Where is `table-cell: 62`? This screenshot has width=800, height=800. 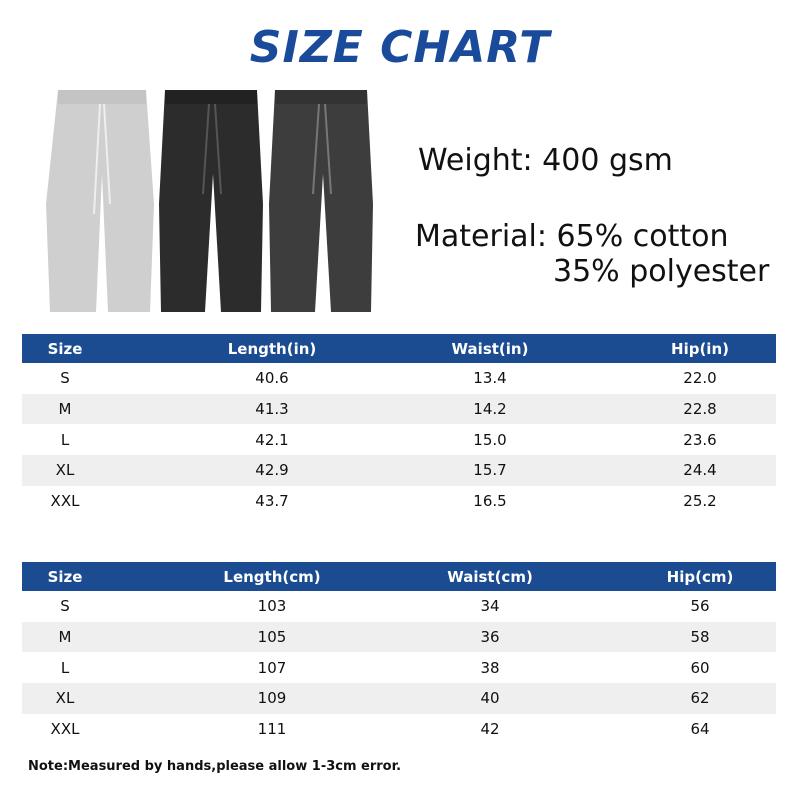
table-cell: 62 is located at coordinates (700, 698).